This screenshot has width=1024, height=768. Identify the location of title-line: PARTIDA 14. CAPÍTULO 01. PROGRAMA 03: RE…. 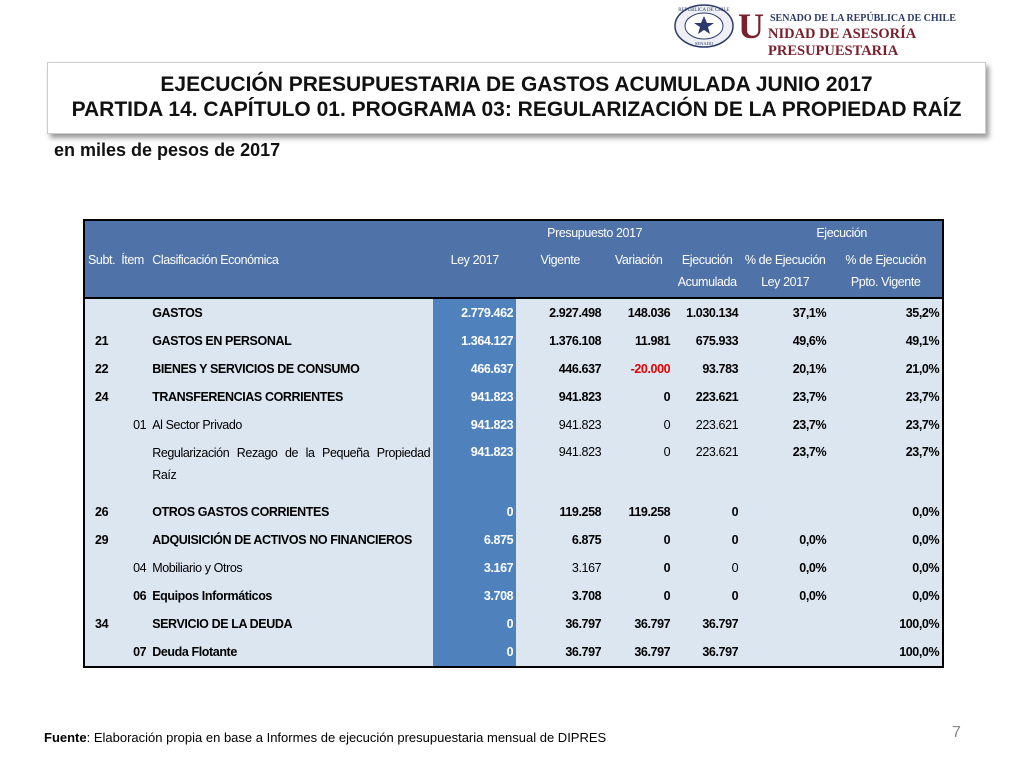
(516, 109).